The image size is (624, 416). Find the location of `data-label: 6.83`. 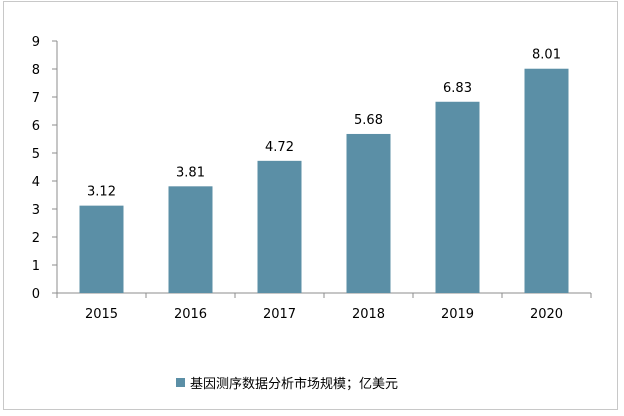

data-label: 6.83 is located at coordinates (457, 88).